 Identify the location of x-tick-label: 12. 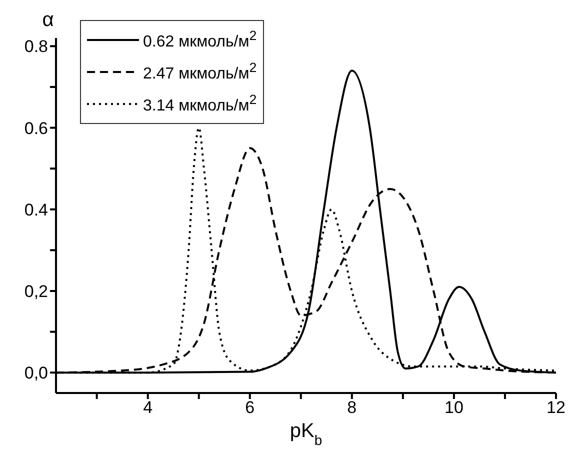
(556, 408).